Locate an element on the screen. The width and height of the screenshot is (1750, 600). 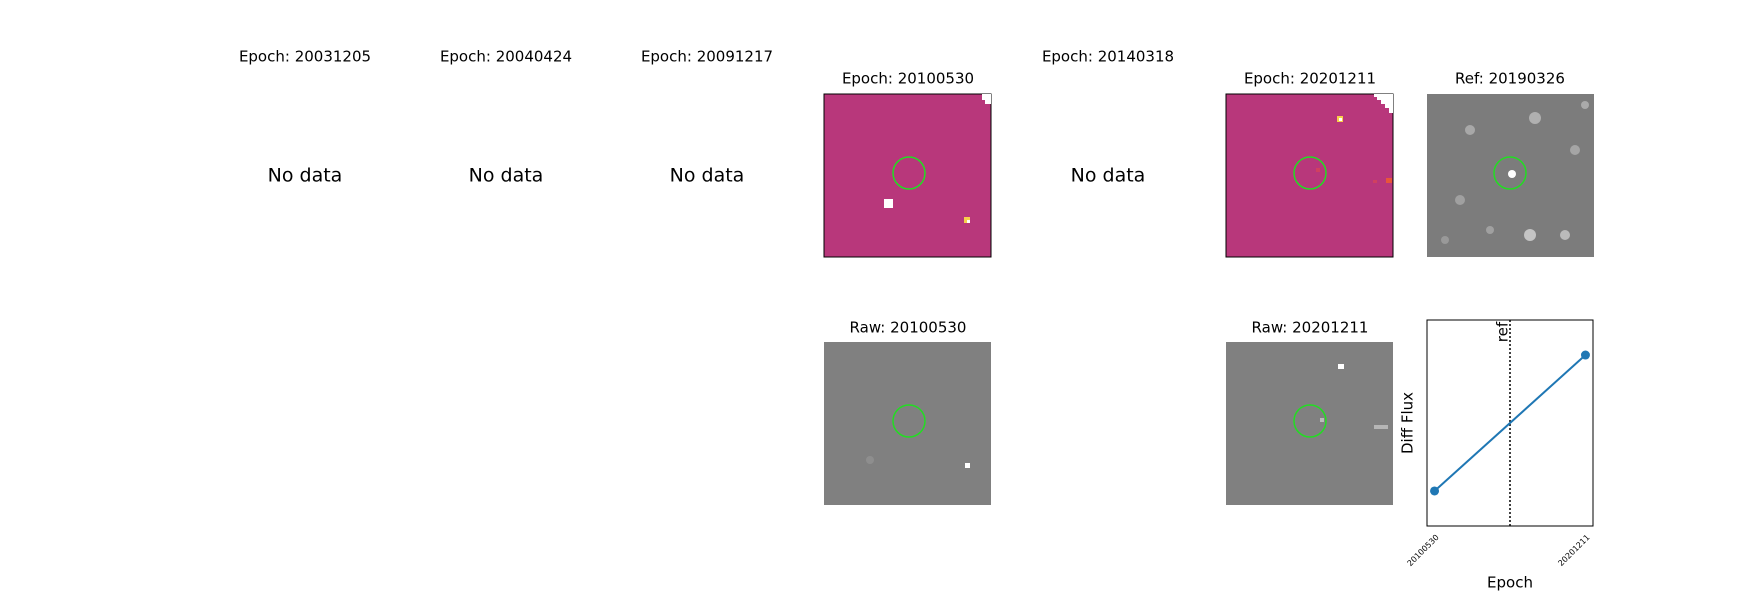
diff-flux-chart: Diff Flux Epoch ref 20100530 20201211 is located at coordinates (1496, 455).